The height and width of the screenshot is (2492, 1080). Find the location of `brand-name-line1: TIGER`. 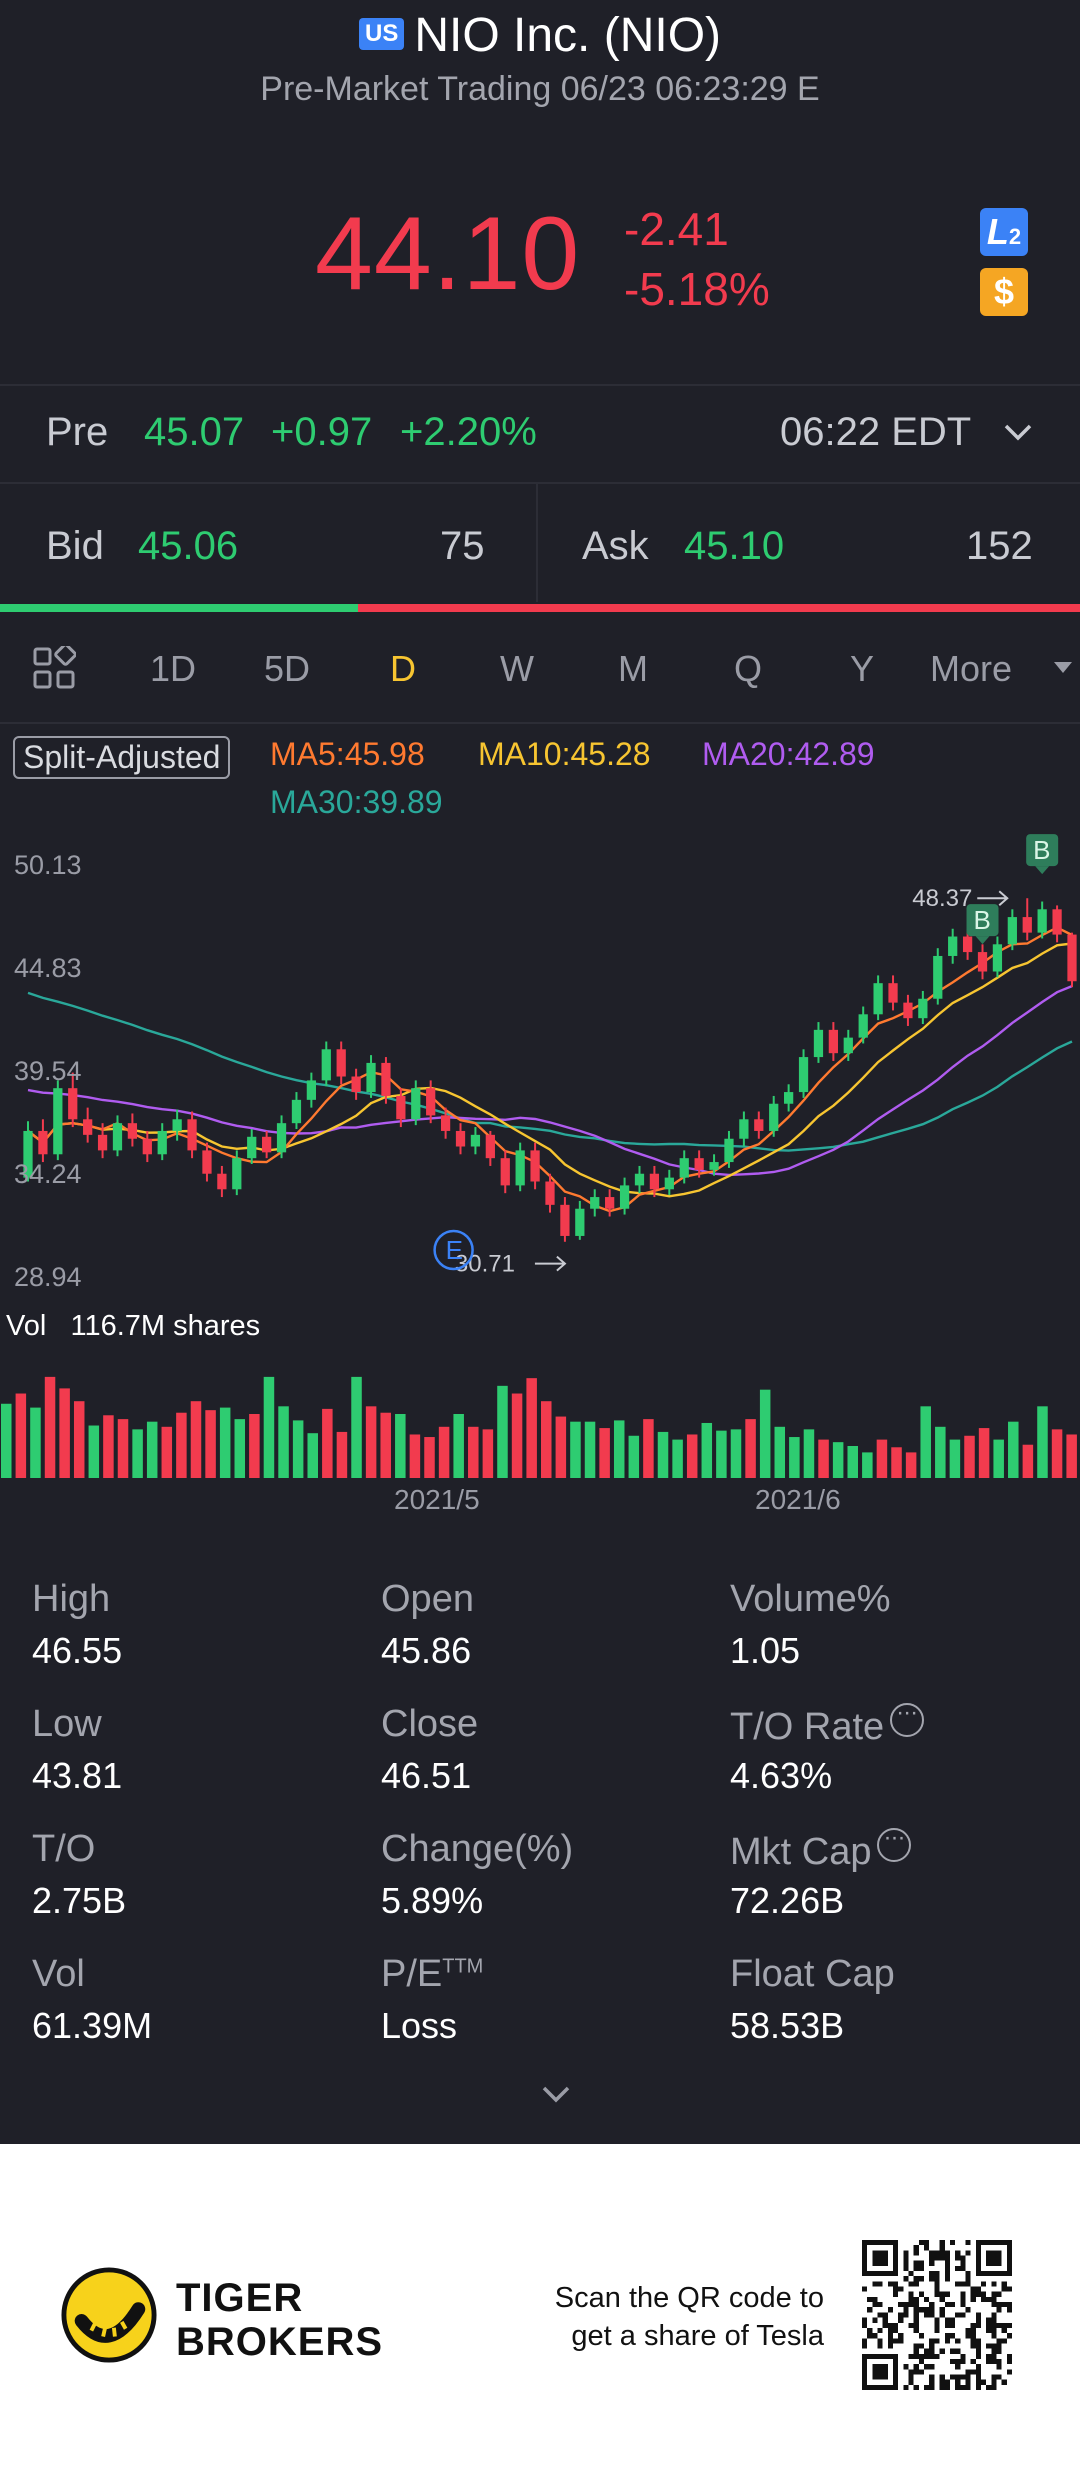

brand-name-line1: TIGER is located at coordinates (240, 2298).